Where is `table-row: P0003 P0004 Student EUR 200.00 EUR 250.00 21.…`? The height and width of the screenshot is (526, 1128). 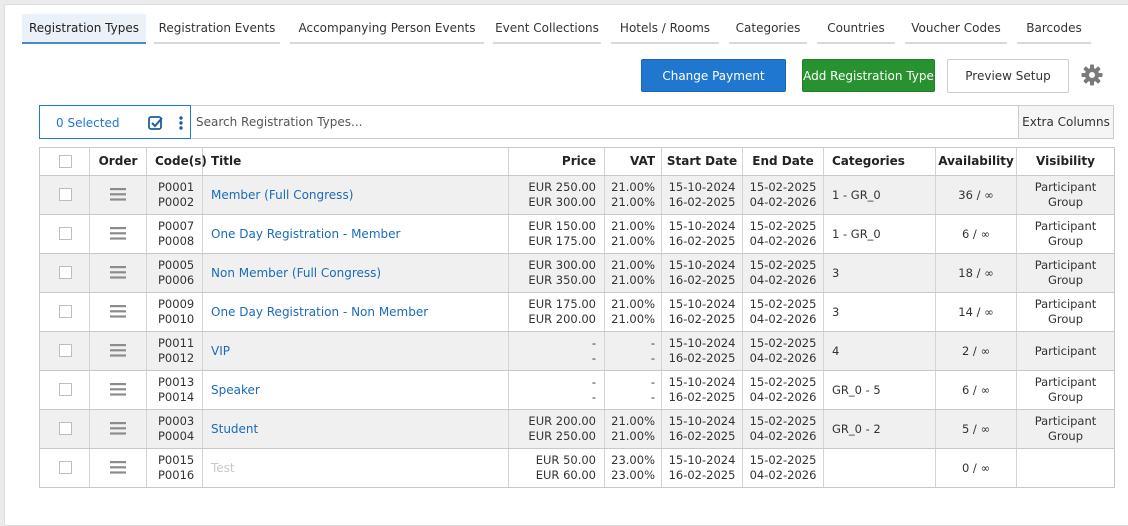 table-row: P0003 P0004 Student EUR 200.00 EUR 250.00 21.… is located at coordinates (577, 429).